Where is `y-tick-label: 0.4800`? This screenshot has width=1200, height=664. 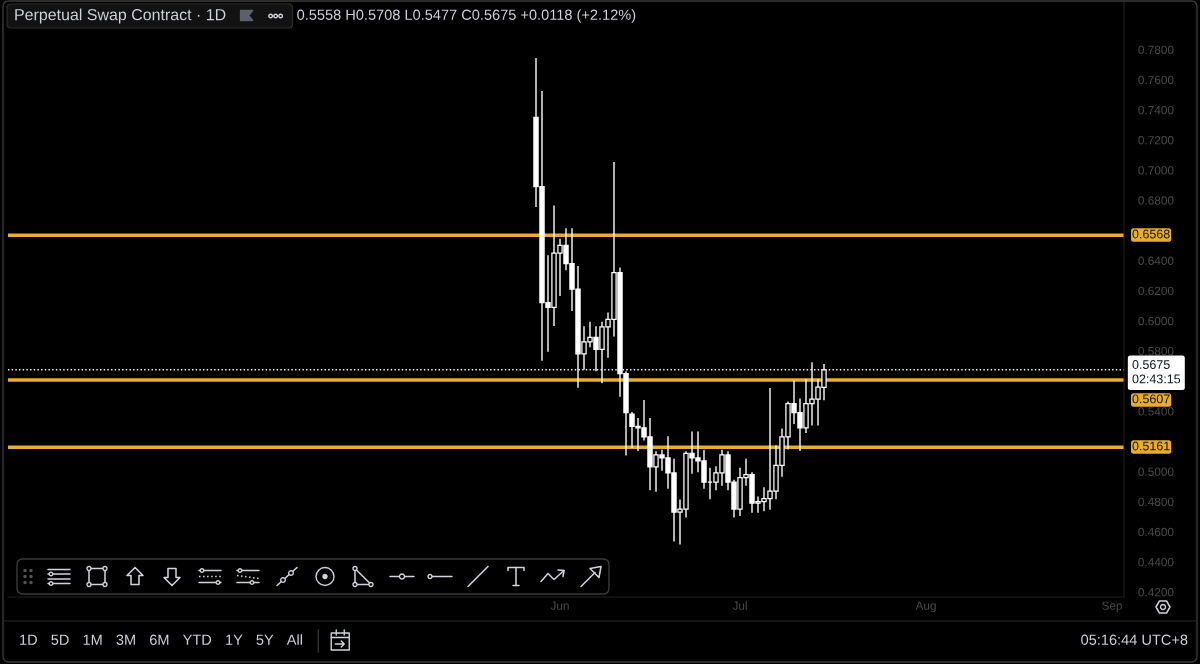
y-tick-label: 0.4800 is located at coordinates (1156, 502).